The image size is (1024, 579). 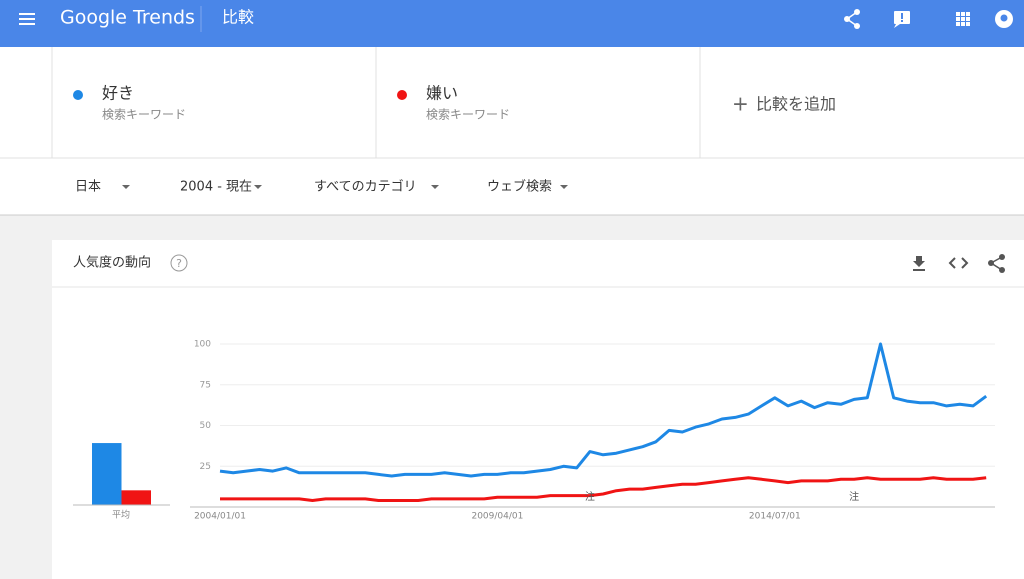 I want to click on y-tick-label: 50, so click(x=206, y=426).